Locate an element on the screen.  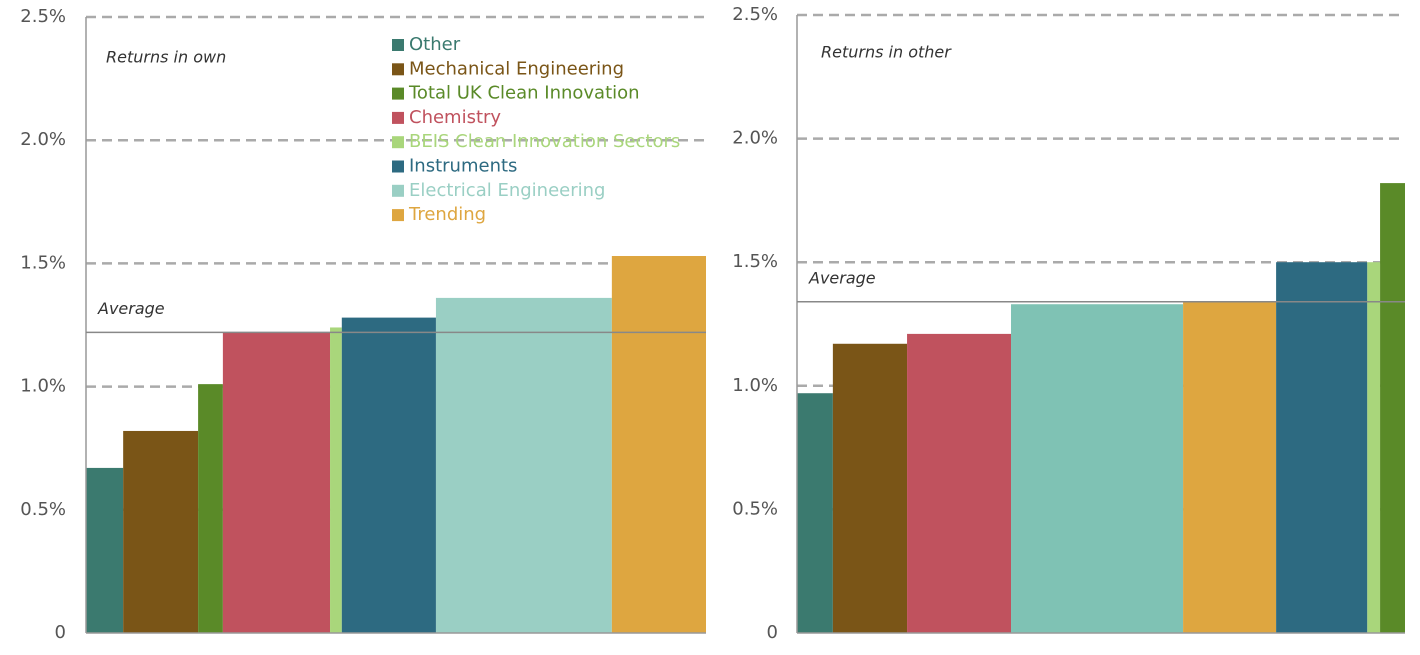
legend-label: Total UK Clean Innovation is located at coordinates (524, 93).